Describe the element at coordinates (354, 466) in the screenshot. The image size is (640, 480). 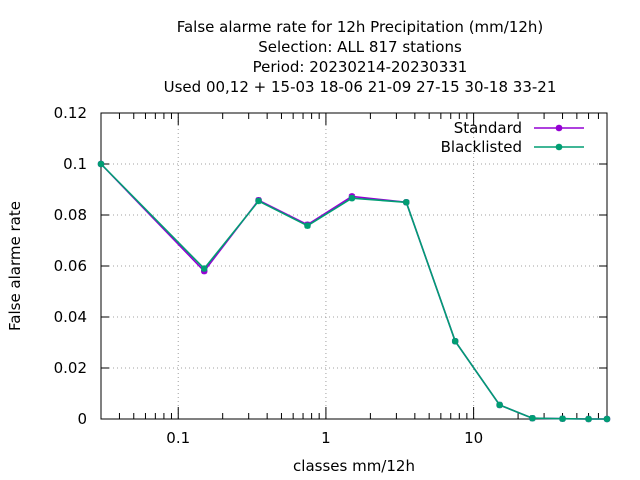
I see `x-axis-label: classes mm/12h` at that location.